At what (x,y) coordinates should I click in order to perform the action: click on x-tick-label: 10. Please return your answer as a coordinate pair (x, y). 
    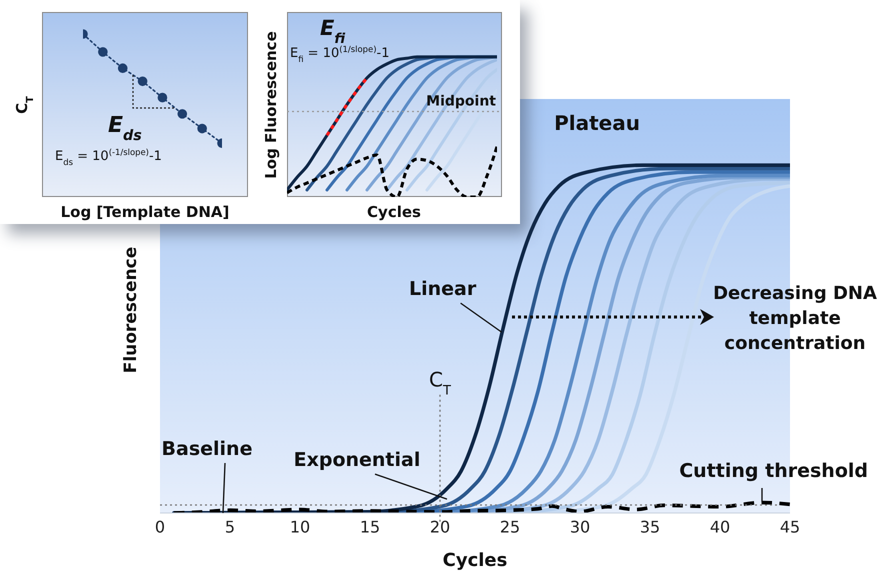
    Looking at the image, I should click on (300, 526).